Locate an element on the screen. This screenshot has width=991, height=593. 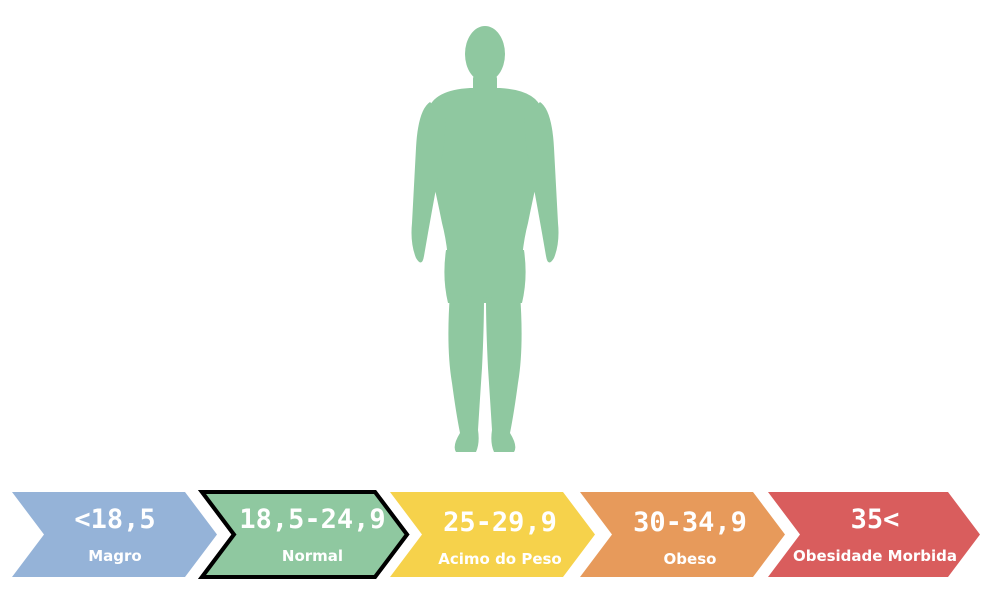
band-range: 30-34,9 is located at coordinates (690, 522).